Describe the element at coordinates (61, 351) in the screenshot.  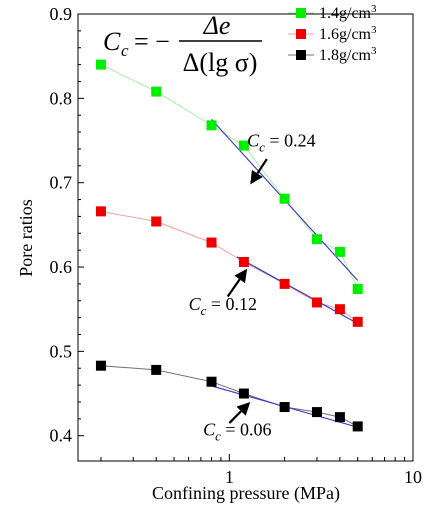
I see `y-tick-label: 0.5` at that location.